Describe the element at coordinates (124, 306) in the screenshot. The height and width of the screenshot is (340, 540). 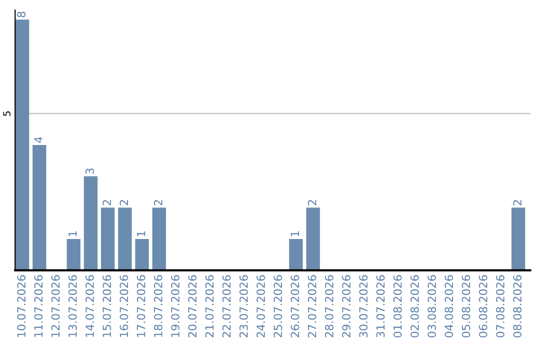
I see `x-tick-label: 16.07.2026` at that location.